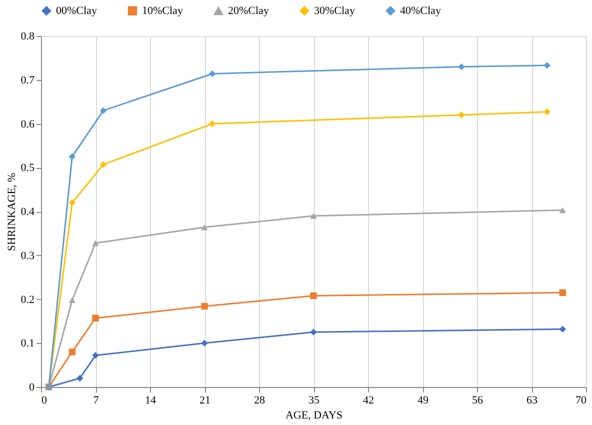 The image size is (592, 425). What do you see at coordinates (368, 400) in the screenshot?
I see `x-tick-label: 42` at bounding box center [368, 400].